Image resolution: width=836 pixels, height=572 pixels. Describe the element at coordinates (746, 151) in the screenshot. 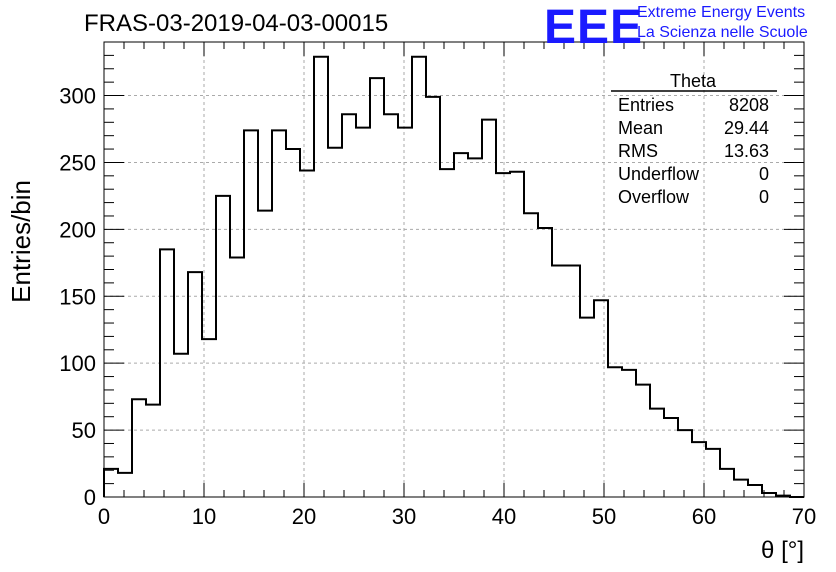

I see `stats-row-value: 13.63` at that location.